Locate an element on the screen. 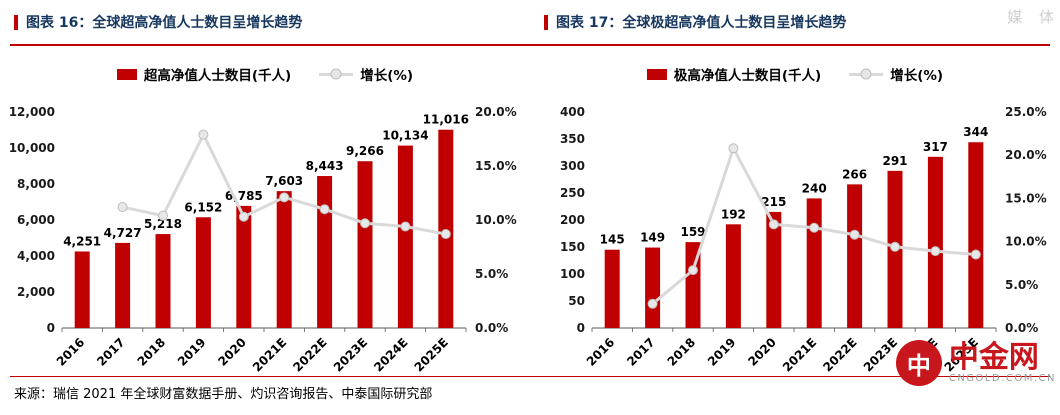 The height and width of the screenshot is (415, 1060). left-axis-tick: 350 is located at coordinates (572, 139).